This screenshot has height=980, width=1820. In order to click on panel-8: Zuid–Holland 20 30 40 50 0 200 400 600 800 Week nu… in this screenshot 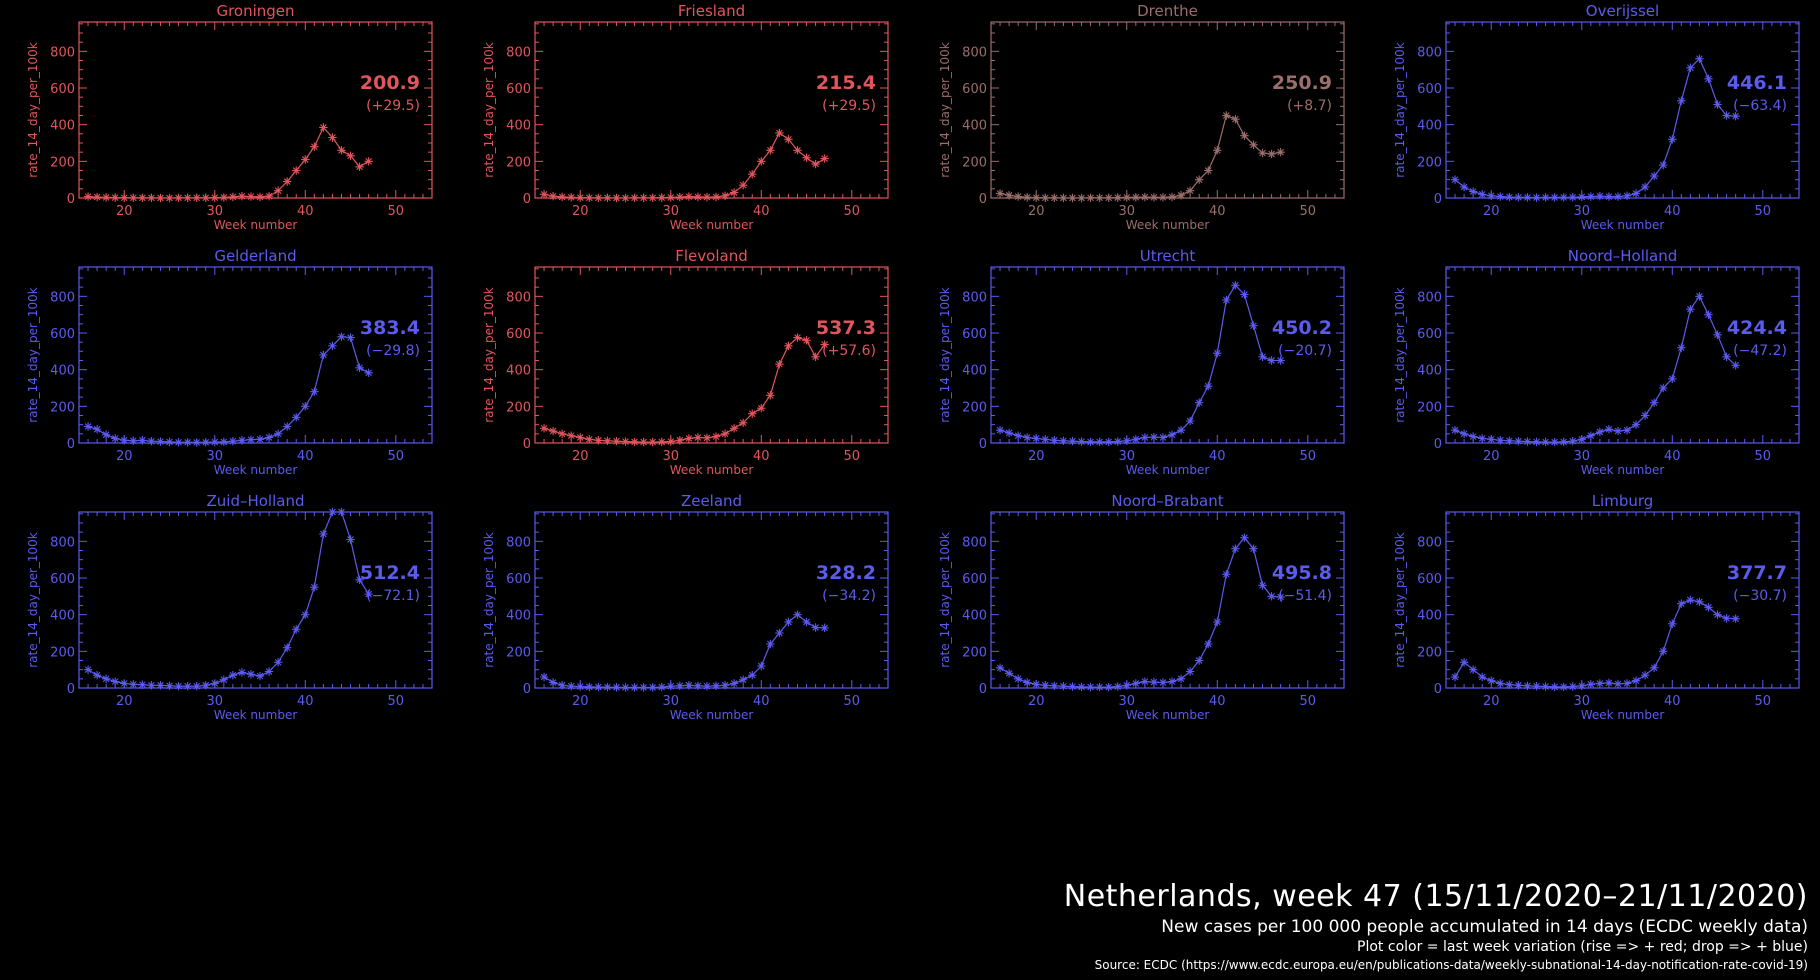, I will do `click(229, 607)`.